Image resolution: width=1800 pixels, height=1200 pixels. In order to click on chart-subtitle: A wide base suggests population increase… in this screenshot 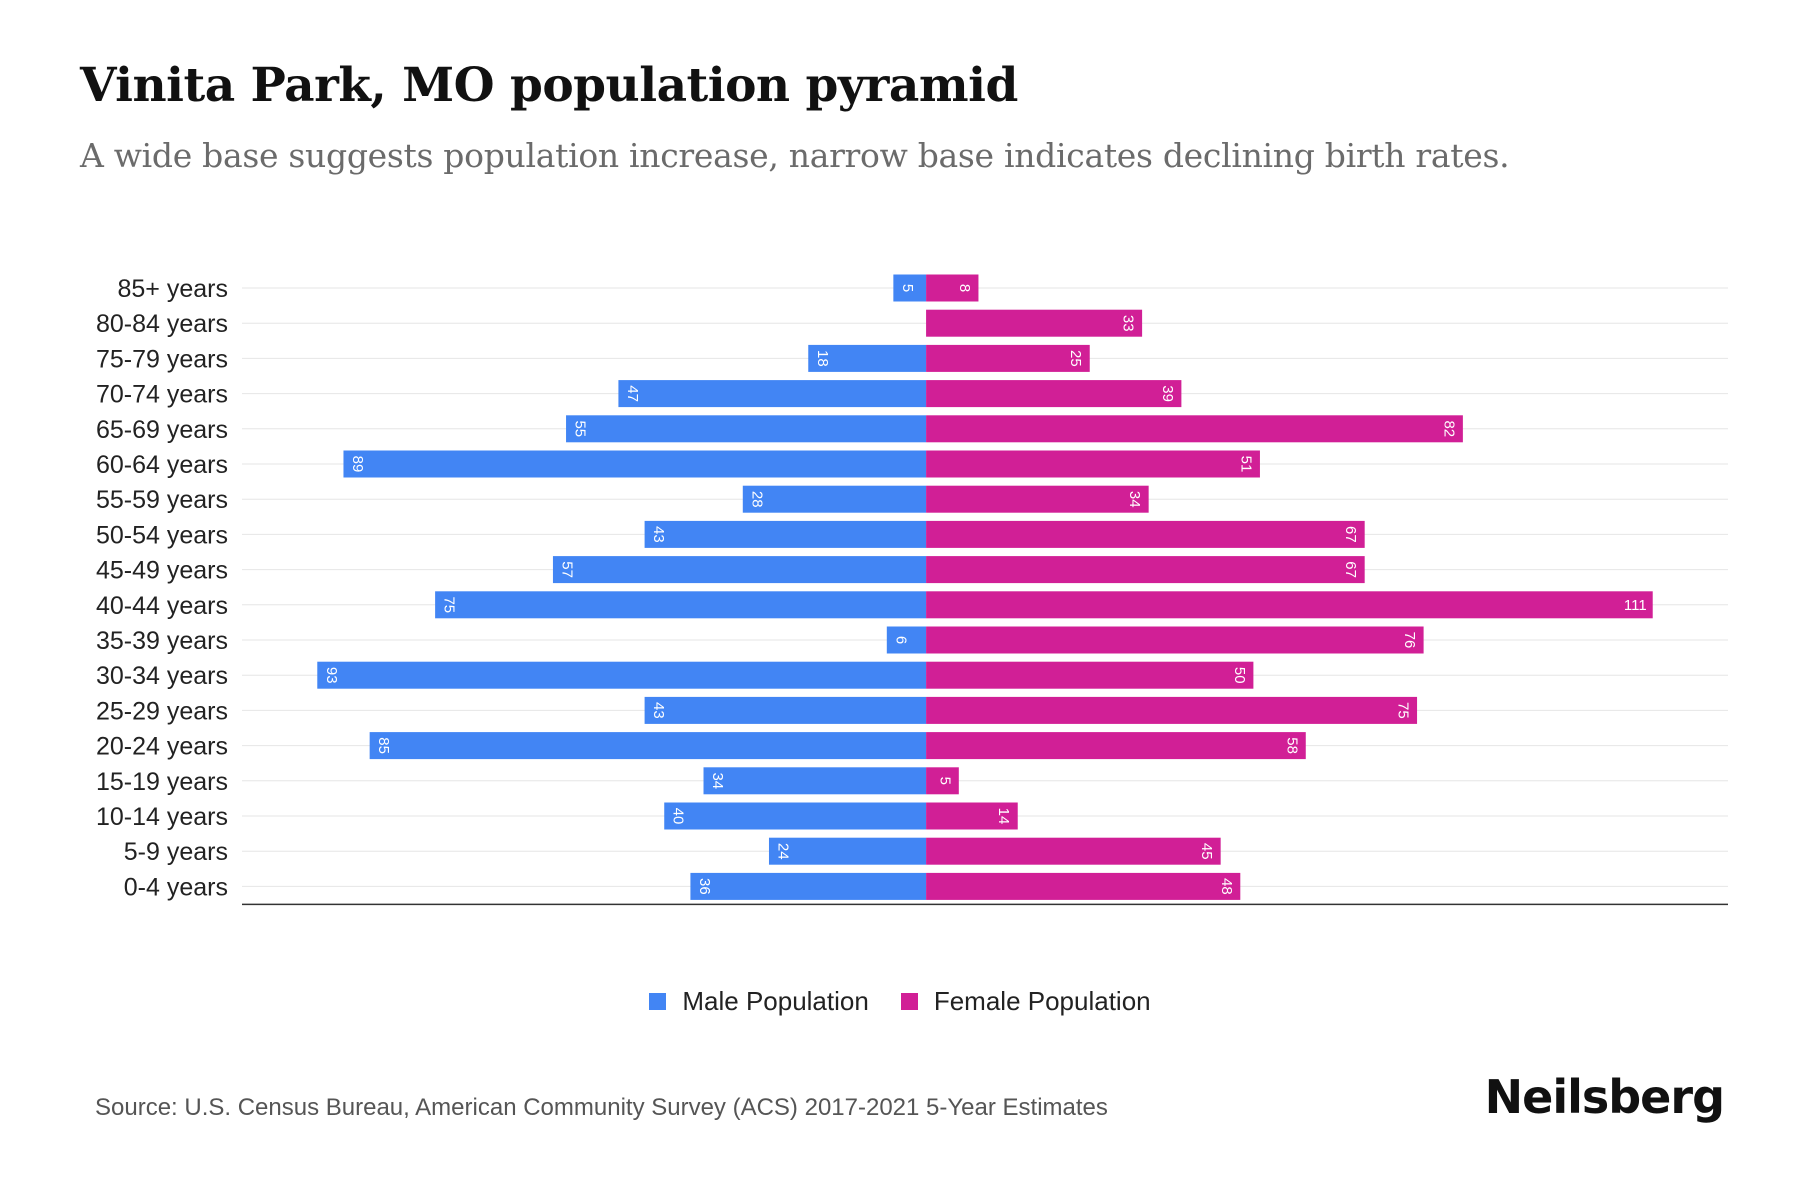, I will do `click(795, 155)`.